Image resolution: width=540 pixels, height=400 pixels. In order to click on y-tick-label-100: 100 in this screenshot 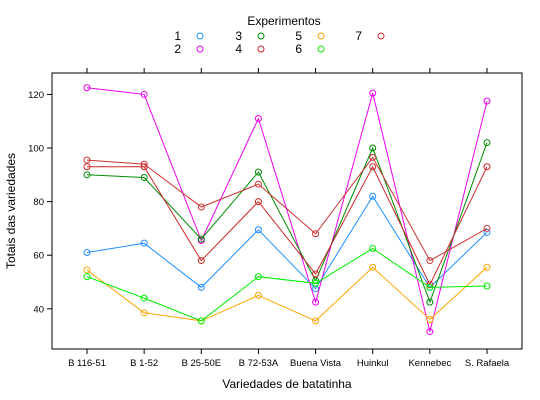, I will do `click(36, 149)`.